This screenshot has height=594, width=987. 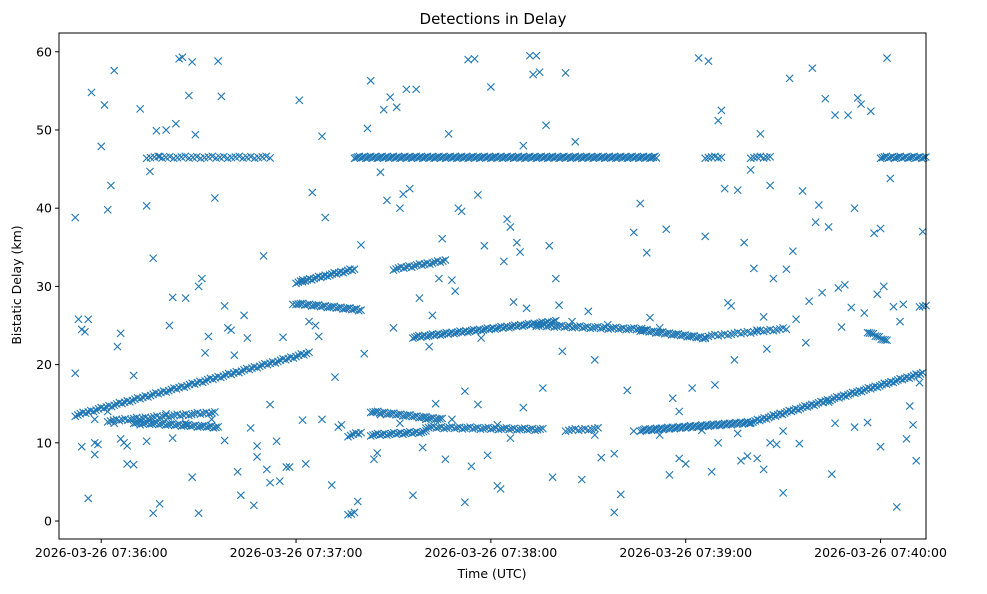 I want to click on y-tick-label: 10, so click(x=44, y=442).